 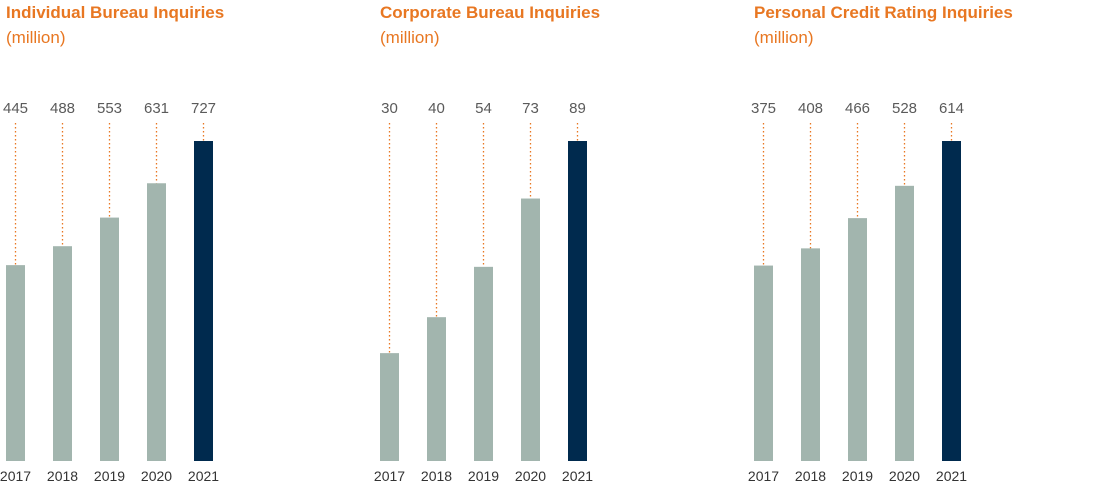 I want to click on value-label: 30, so click(x=389, y=108).